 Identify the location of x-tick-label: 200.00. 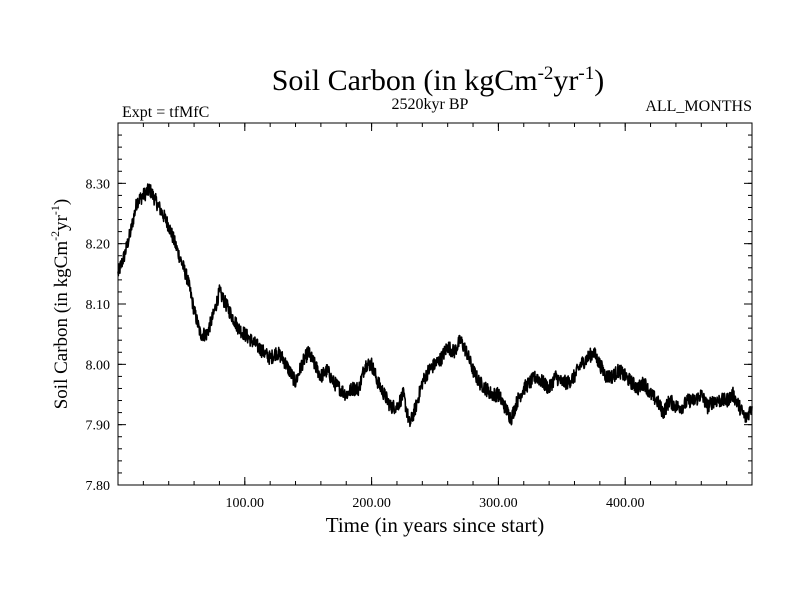
(371, 503).